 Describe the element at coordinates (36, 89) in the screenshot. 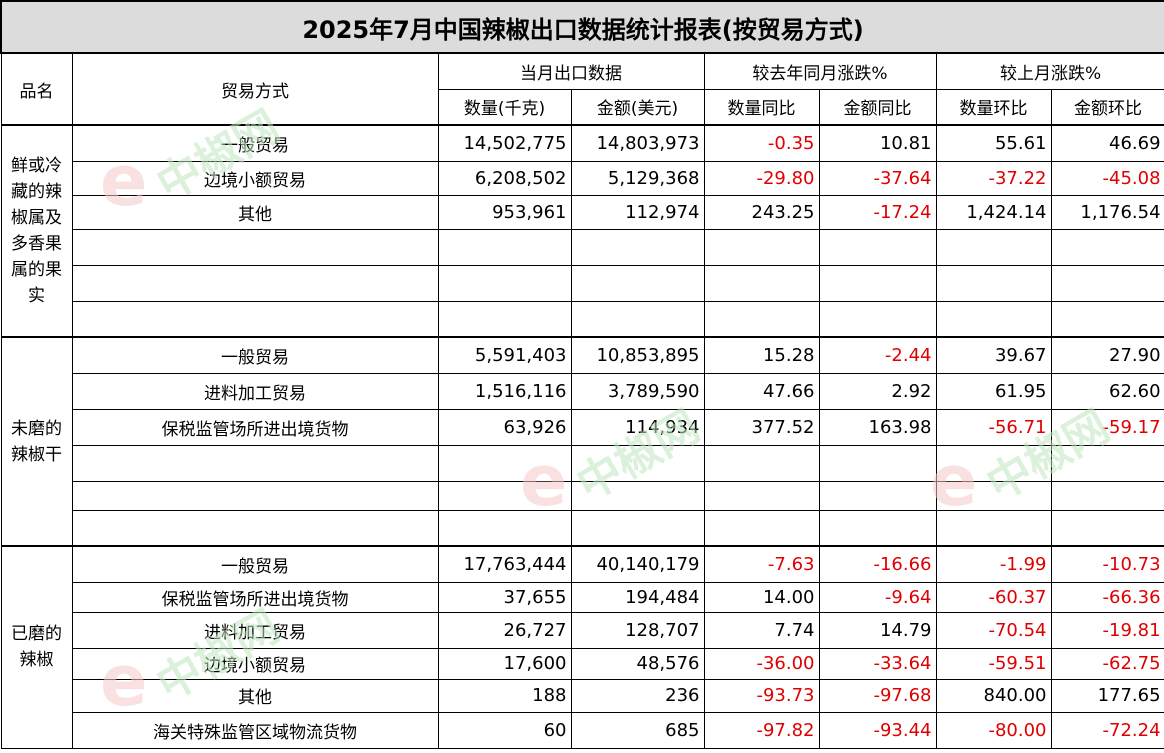

I see `header-product: 品名` at that location.